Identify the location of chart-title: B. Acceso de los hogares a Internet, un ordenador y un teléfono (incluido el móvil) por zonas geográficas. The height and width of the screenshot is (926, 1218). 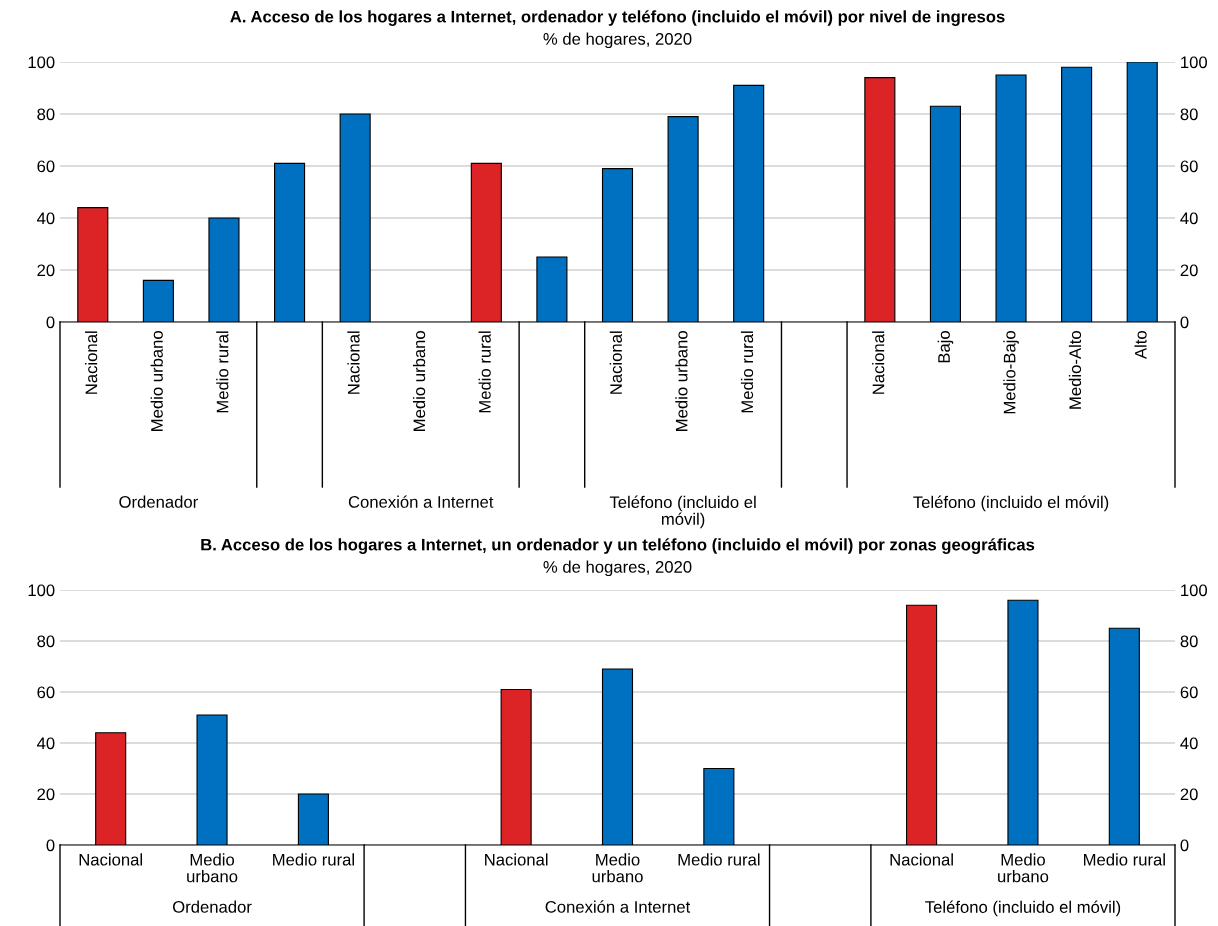
(618, 546).